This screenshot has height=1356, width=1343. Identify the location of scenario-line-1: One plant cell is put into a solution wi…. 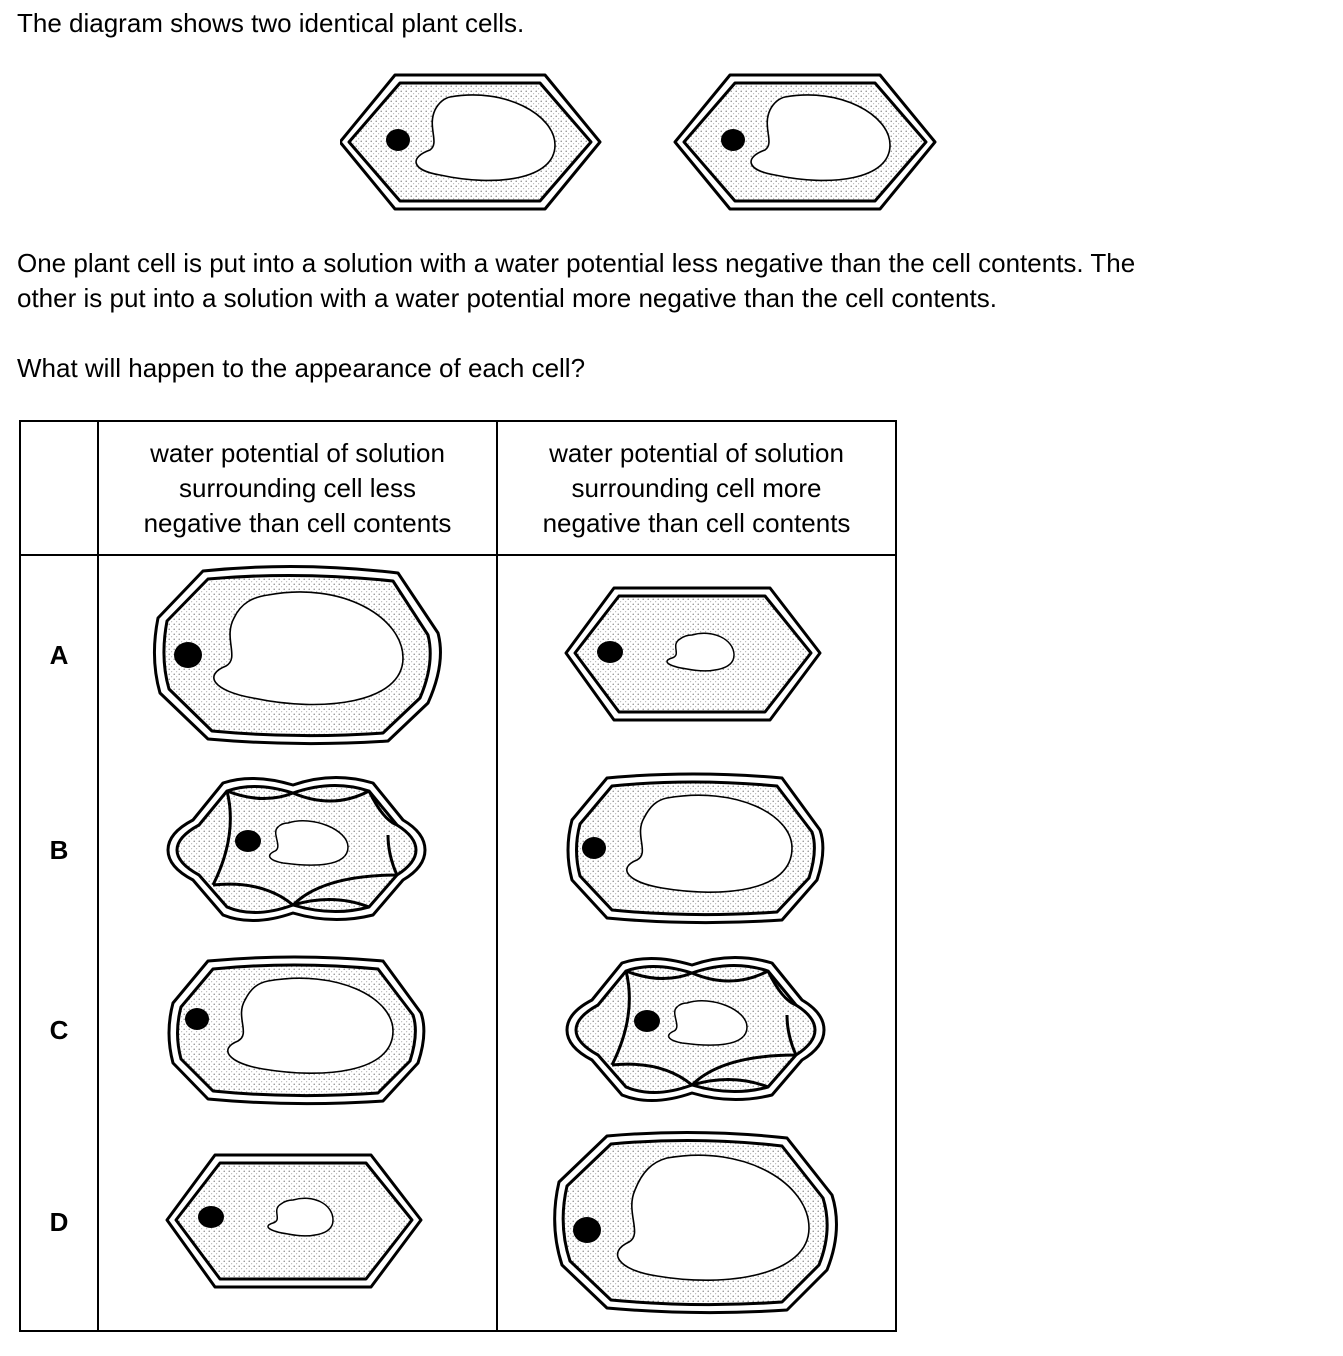
(576, 263).